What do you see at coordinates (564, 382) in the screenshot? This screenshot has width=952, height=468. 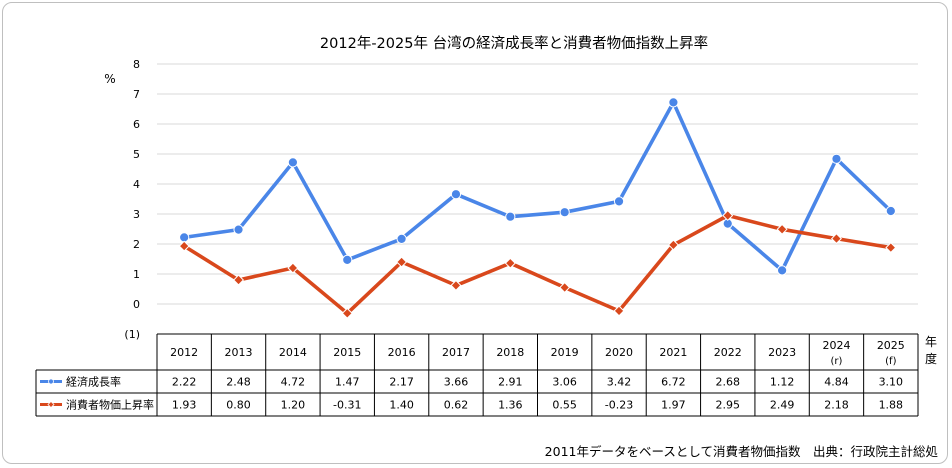 I see `data-label: 3.06` at bounding box center [564, 382].